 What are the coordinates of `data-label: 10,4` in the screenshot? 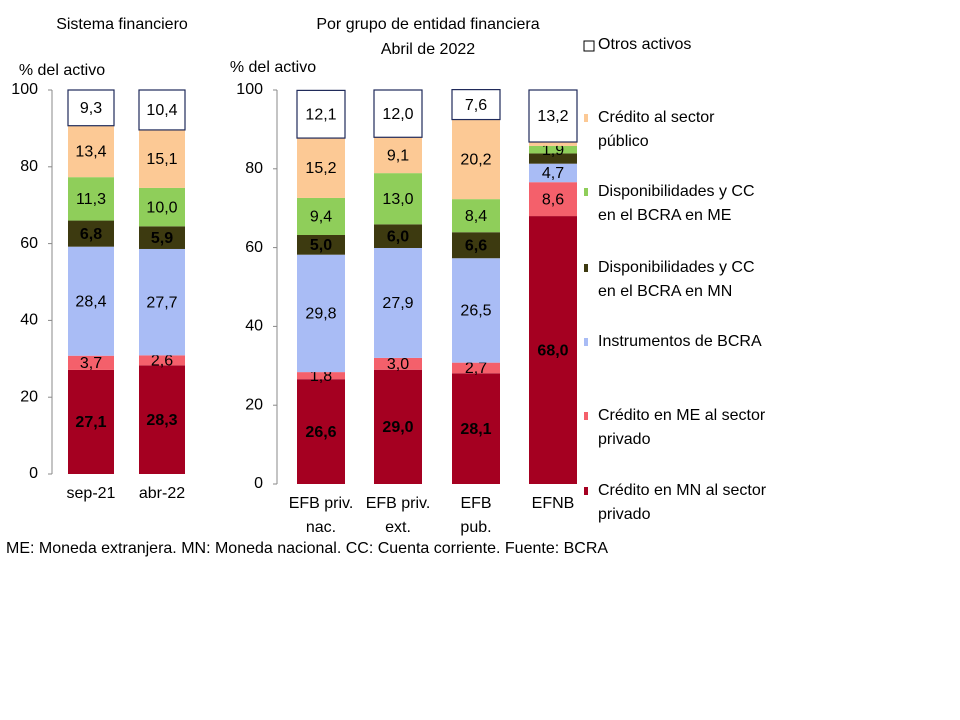 It's located at (161, 110).